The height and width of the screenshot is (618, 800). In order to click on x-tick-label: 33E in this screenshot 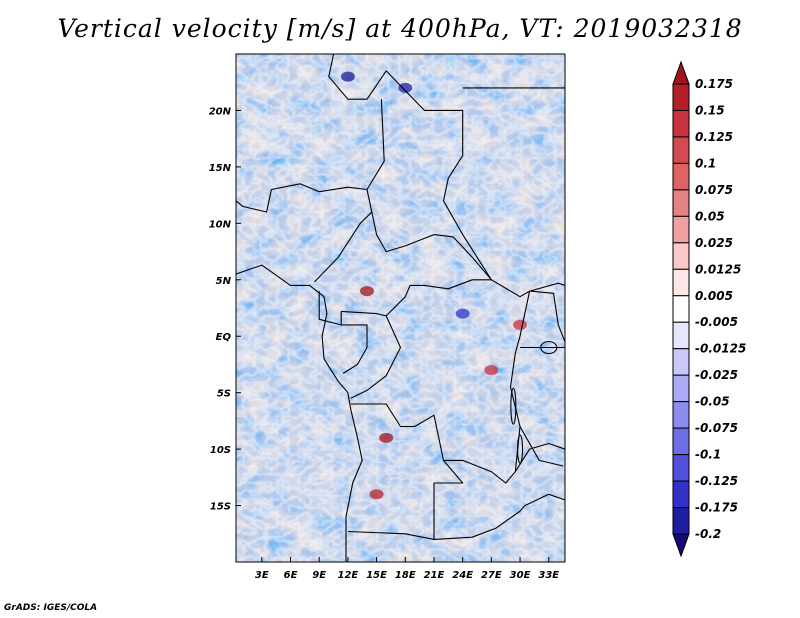, I will do `click(548, 575)`.